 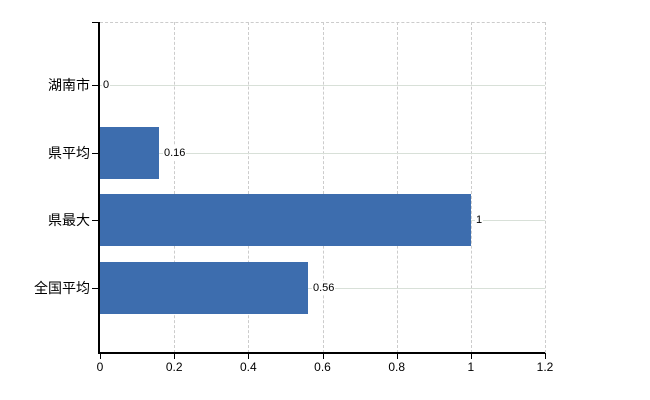 What do you see at coordinates (174, 367) in the screenshot?
I see `x-tick-label: 0.2` at bounding box center [174, 367].